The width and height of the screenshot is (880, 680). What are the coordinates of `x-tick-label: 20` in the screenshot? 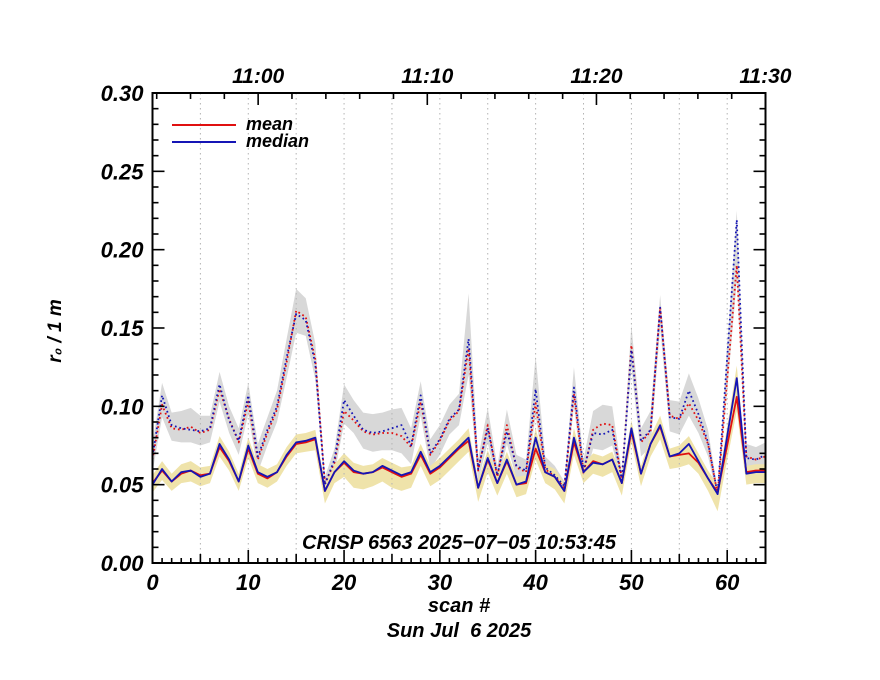 It's located at (344, 582).